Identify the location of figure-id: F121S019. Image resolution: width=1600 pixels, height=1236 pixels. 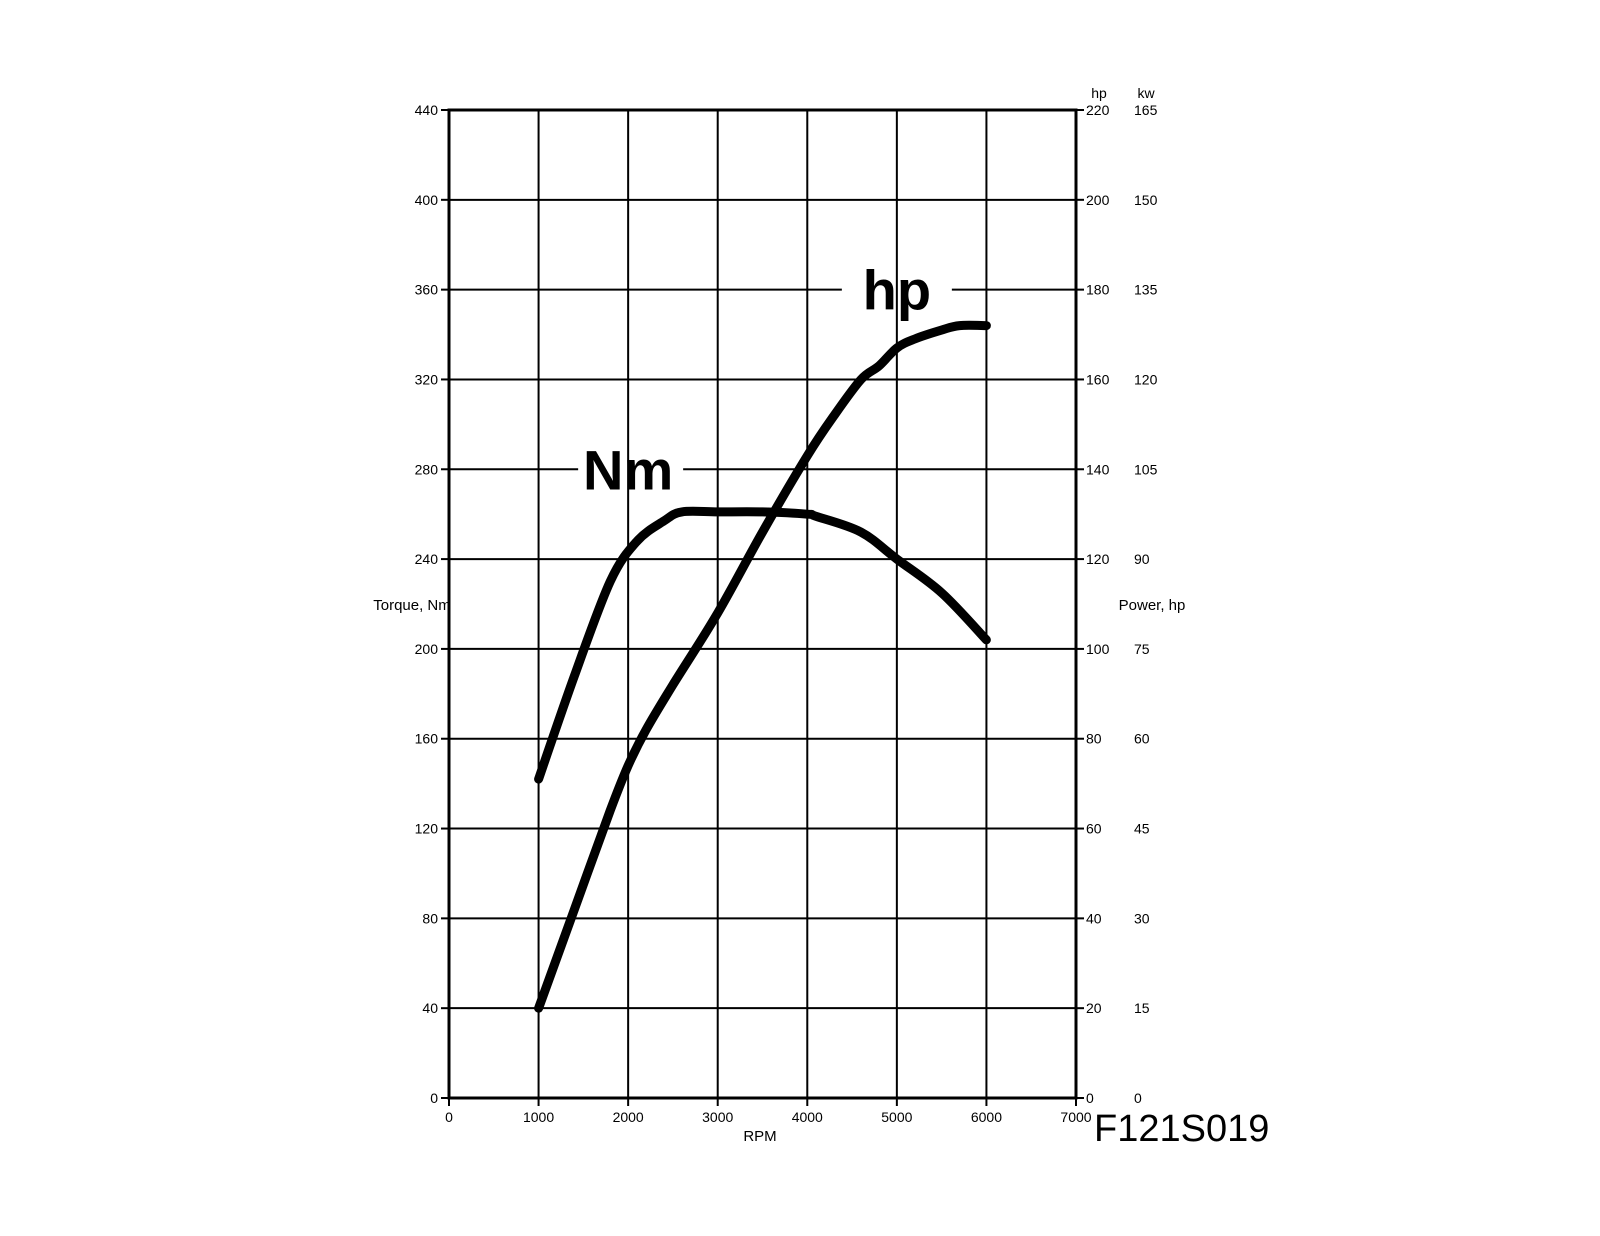
(1181, 1129).